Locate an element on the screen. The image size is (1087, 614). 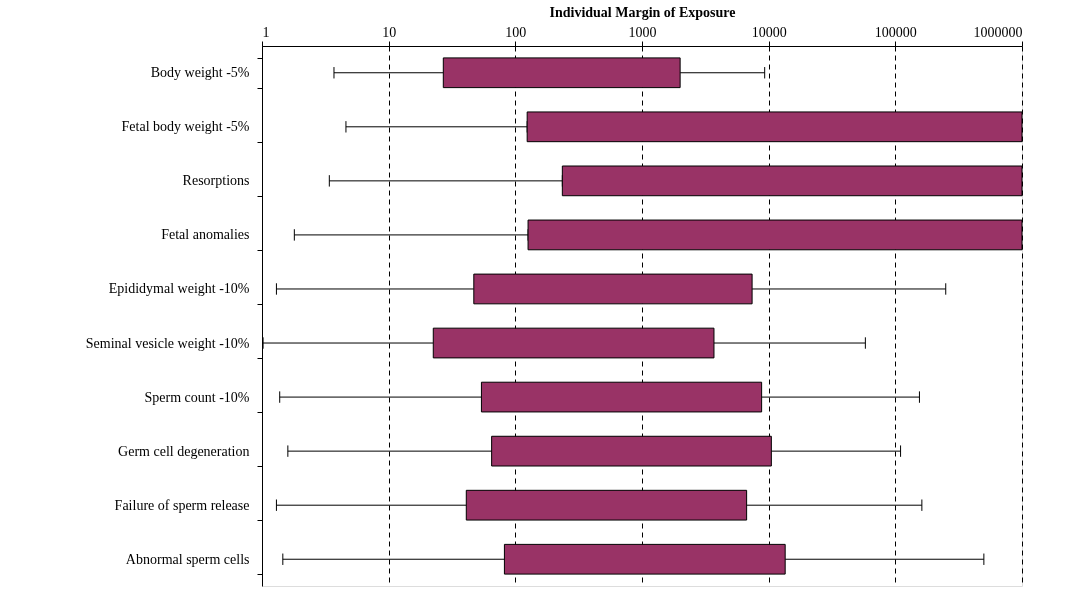
y-tick-label: Fetal anomalies is located at coordinates (205, 235).